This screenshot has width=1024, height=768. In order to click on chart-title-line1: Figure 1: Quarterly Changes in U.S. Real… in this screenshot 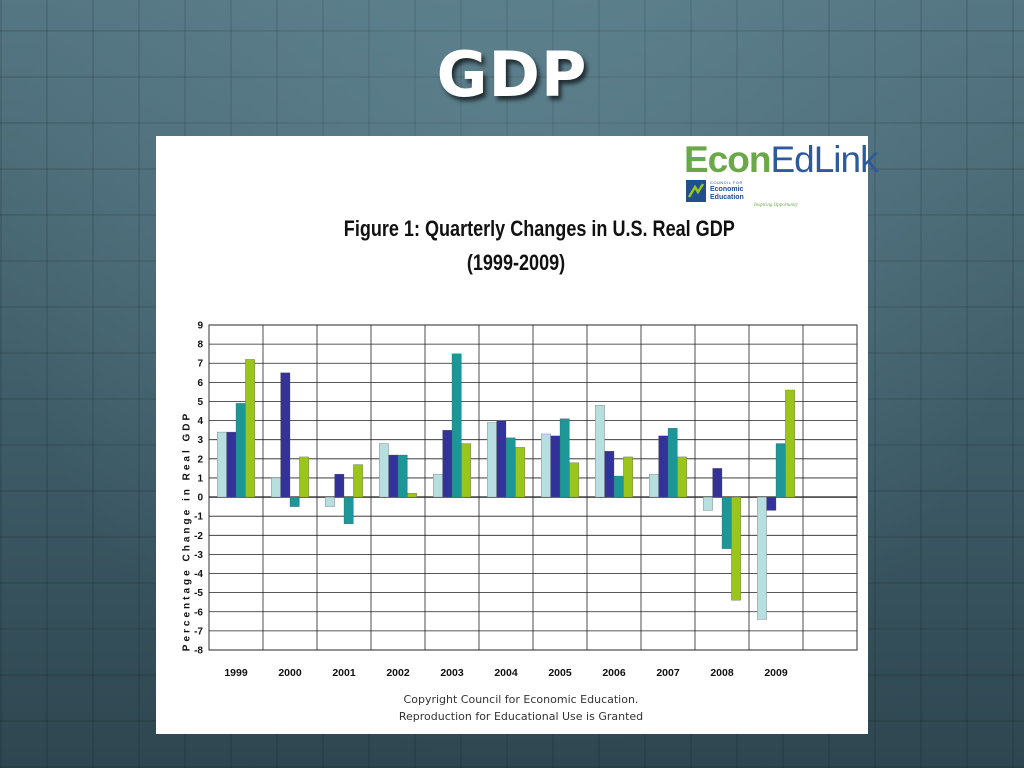, I will do `click(539, 228)`.